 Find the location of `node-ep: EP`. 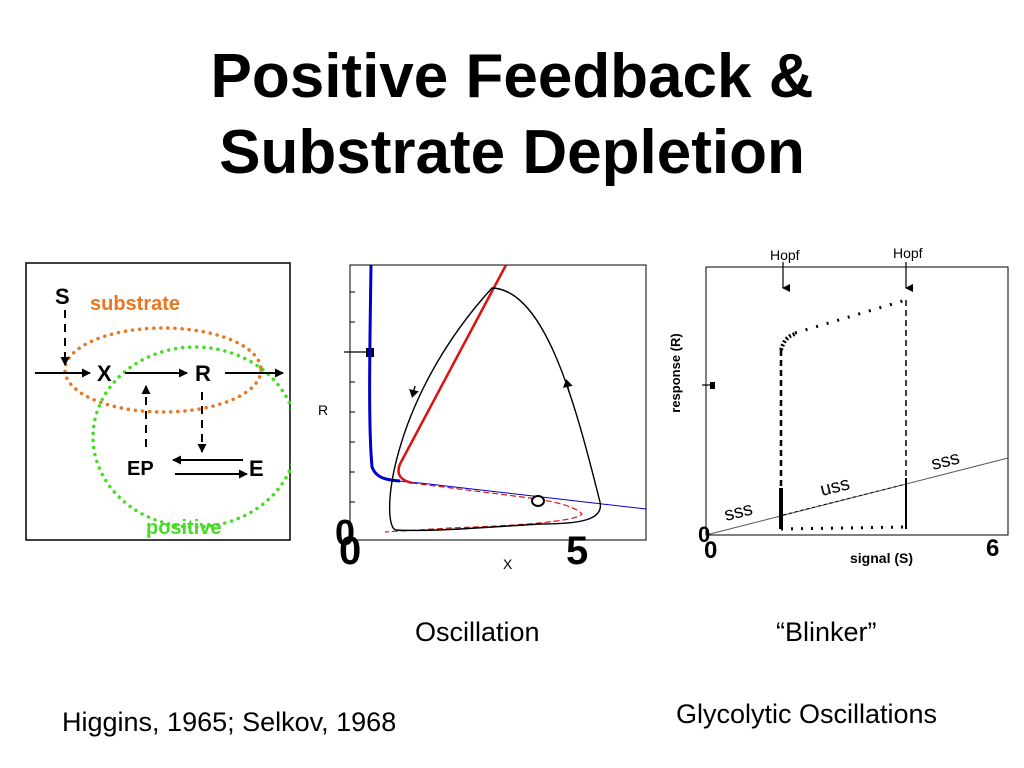

node-ep: EP is located at coordinates (140, 469).